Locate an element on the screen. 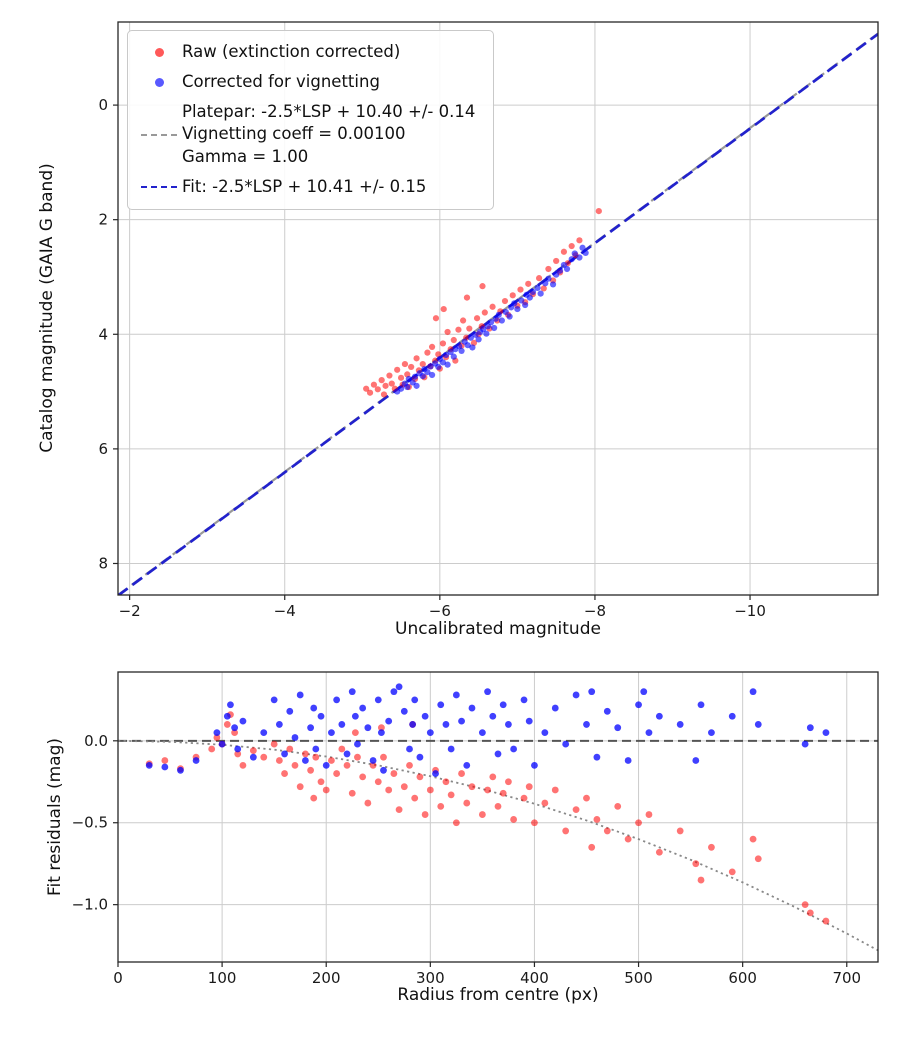 This screenshot has width=900, height=1050. x-tick-label: 400 is located at coordinates (534, 978).